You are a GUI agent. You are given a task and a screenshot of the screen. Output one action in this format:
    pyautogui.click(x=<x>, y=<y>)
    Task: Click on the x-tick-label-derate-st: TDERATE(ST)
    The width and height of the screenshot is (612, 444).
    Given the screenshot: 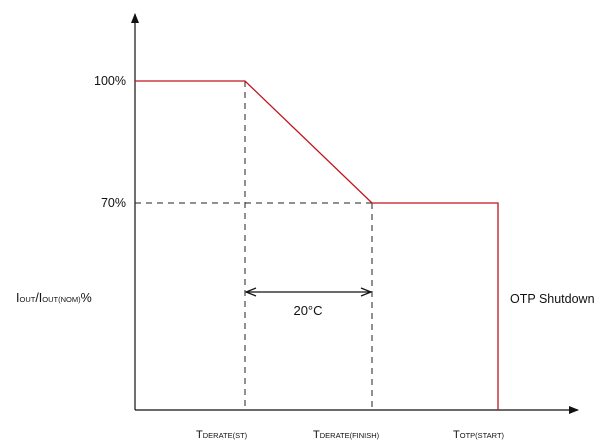 What is the action you would take?
    pyautogui.click(x=222, y=435)
    